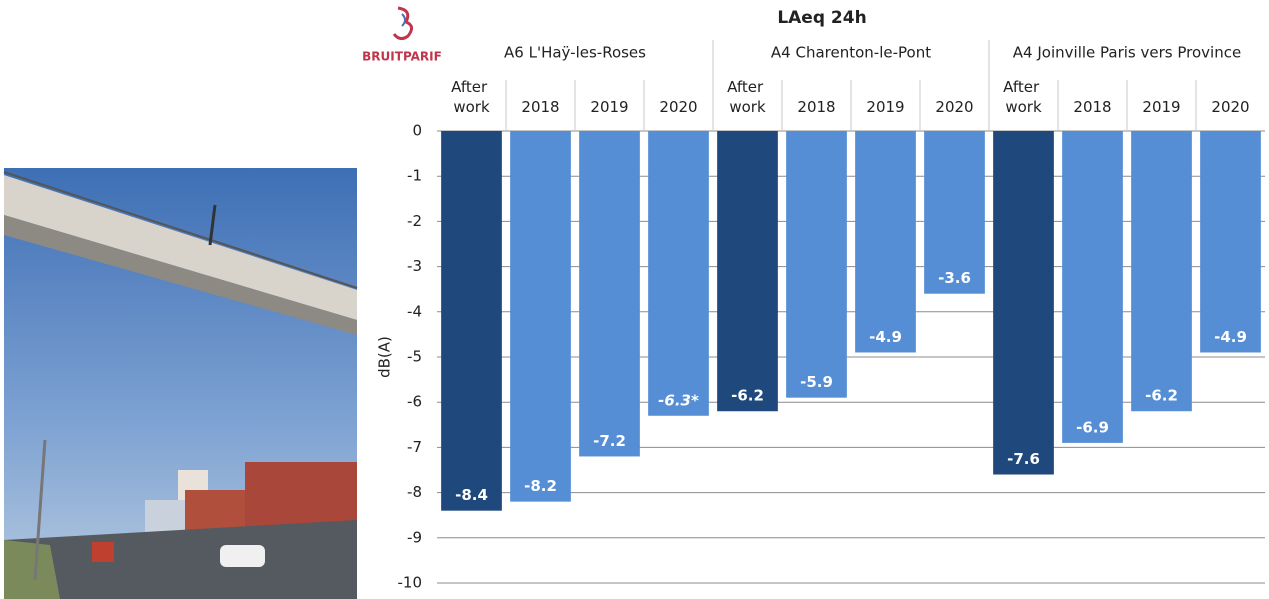 This screenshot has width=1269, height=599. I want to click on y-tick-label: -8, so click(414, 492).